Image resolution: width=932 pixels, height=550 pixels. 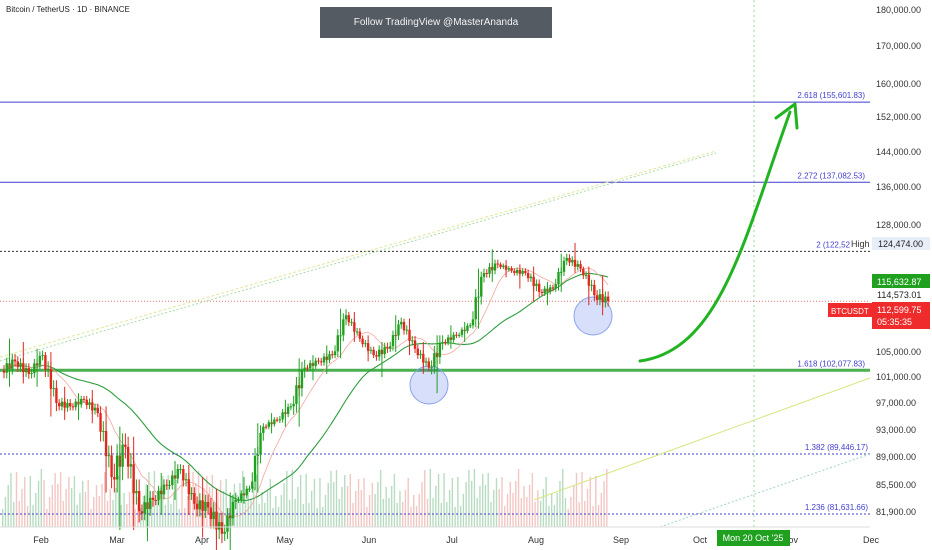 I want to click on time-tick-label: Oct, so click(x=700, y=540).